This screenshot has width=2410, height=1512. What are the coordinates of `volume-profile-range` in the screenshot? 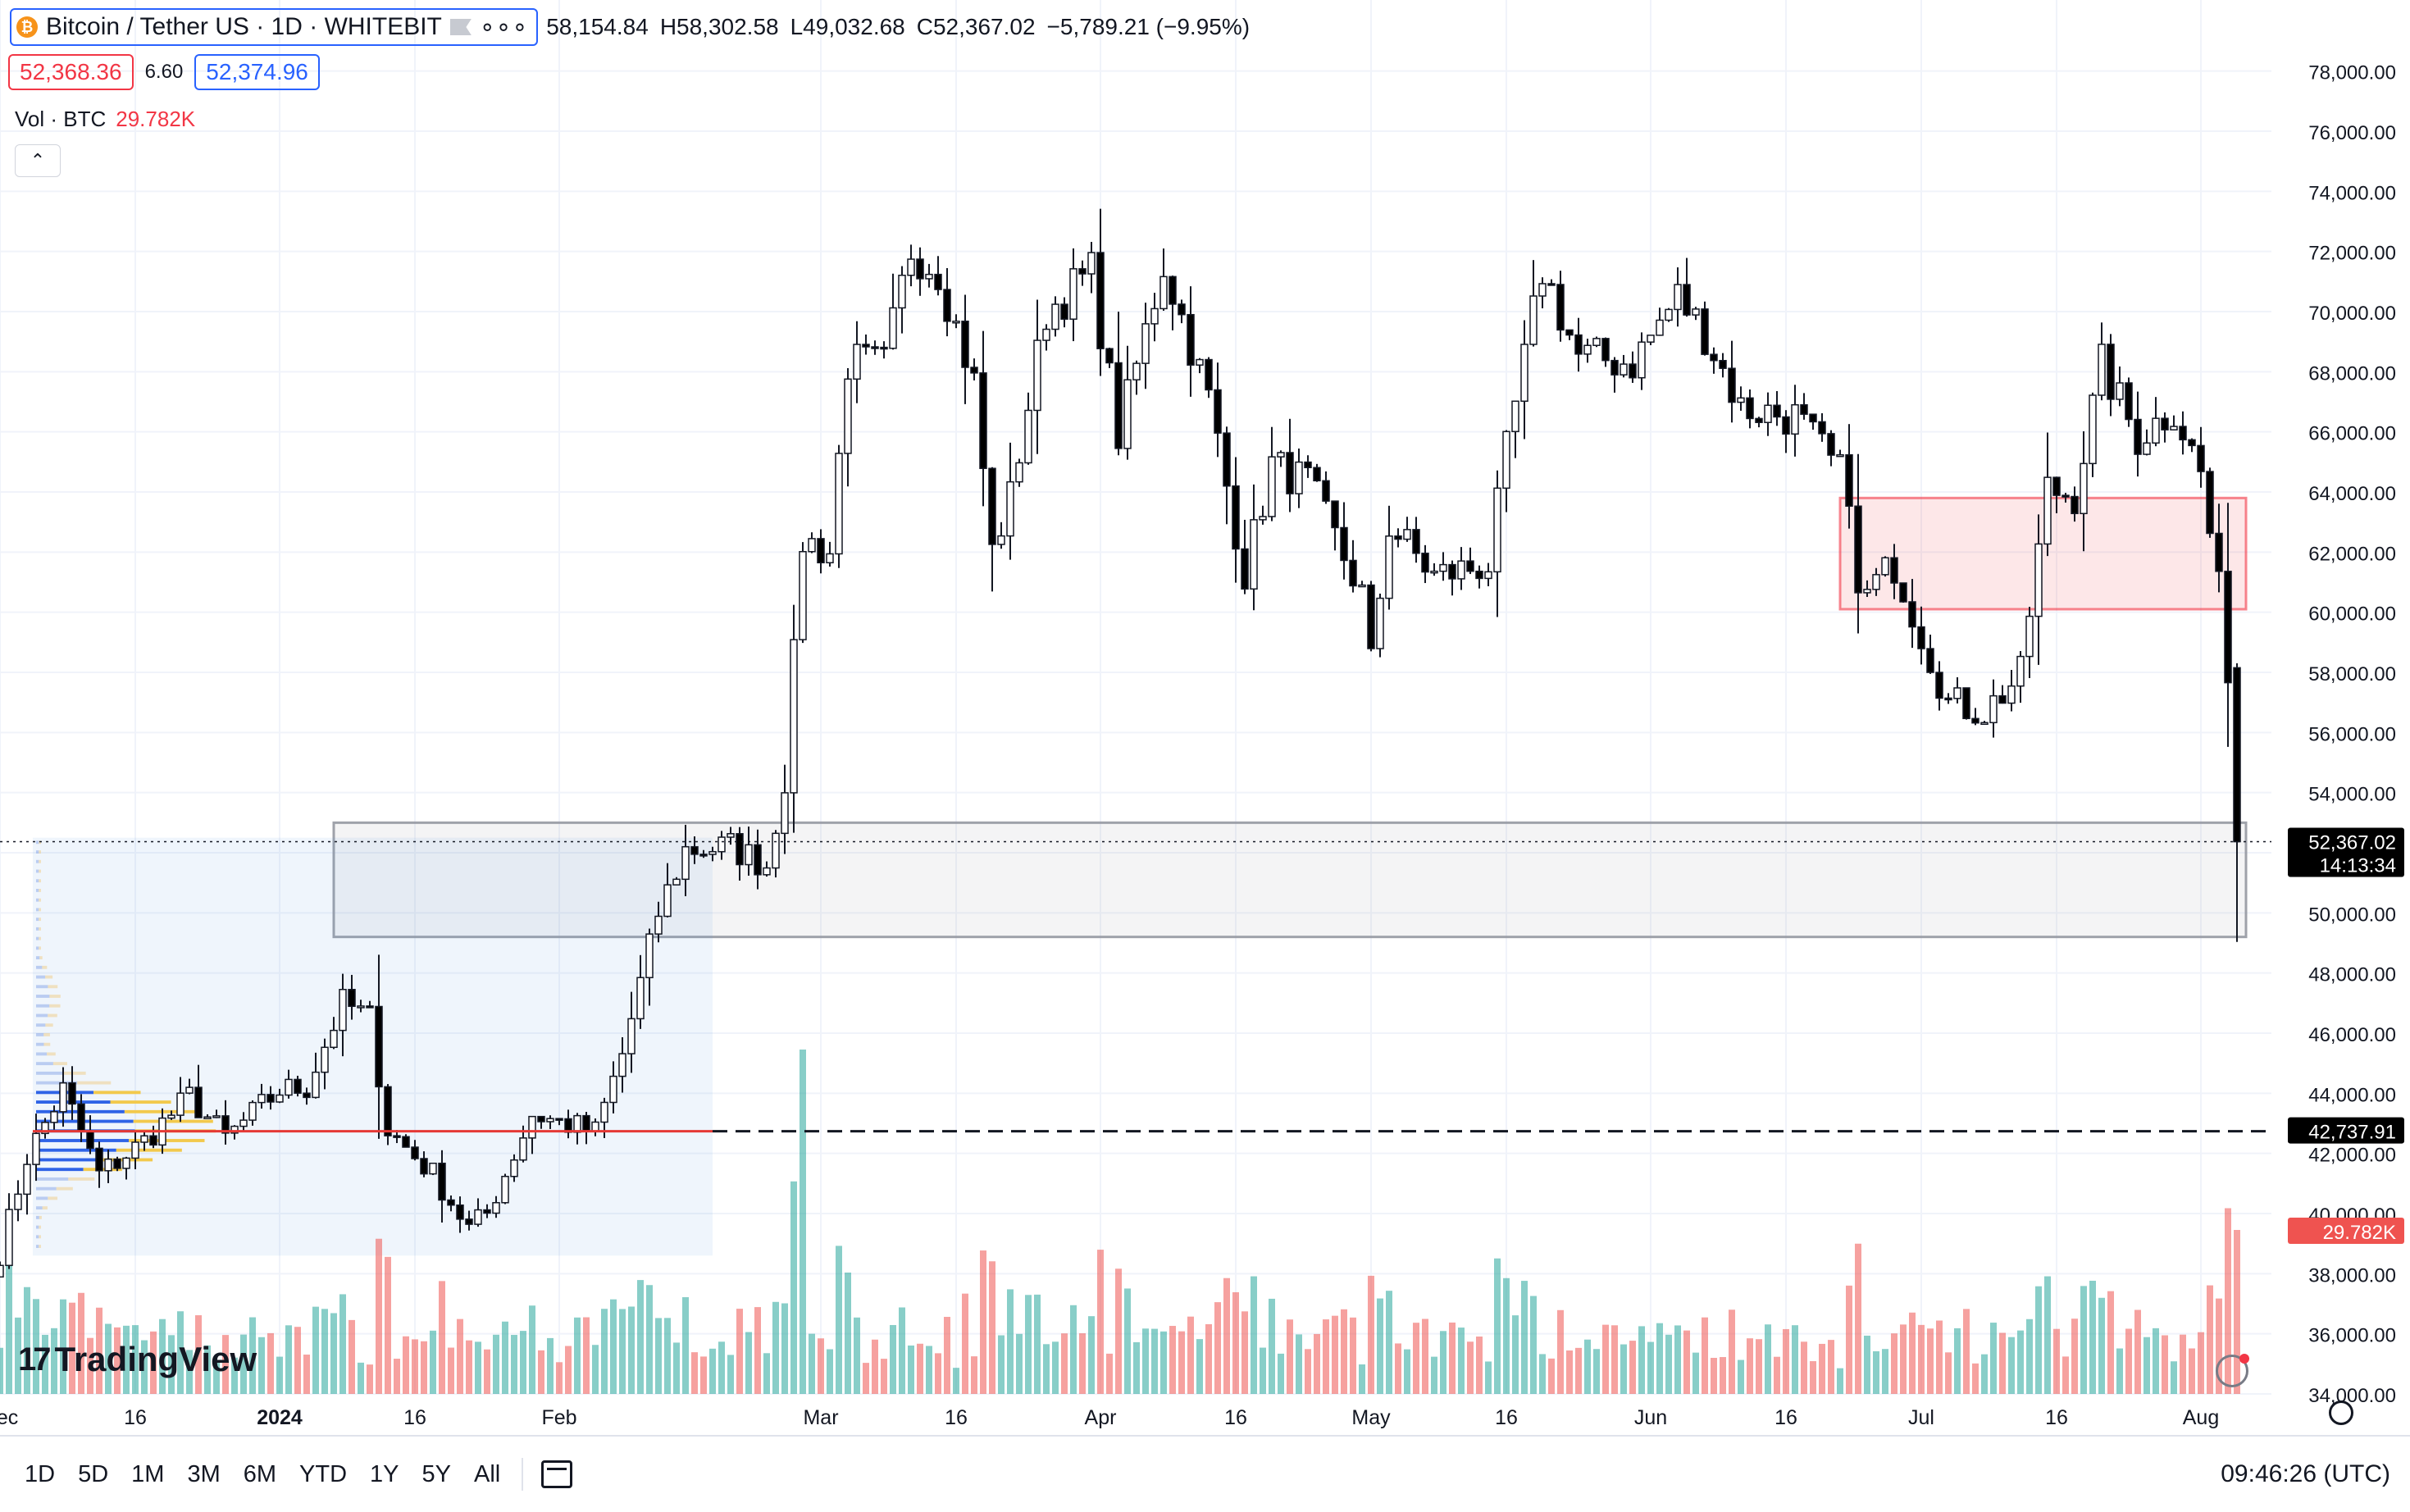 It's located at (373, 1046).